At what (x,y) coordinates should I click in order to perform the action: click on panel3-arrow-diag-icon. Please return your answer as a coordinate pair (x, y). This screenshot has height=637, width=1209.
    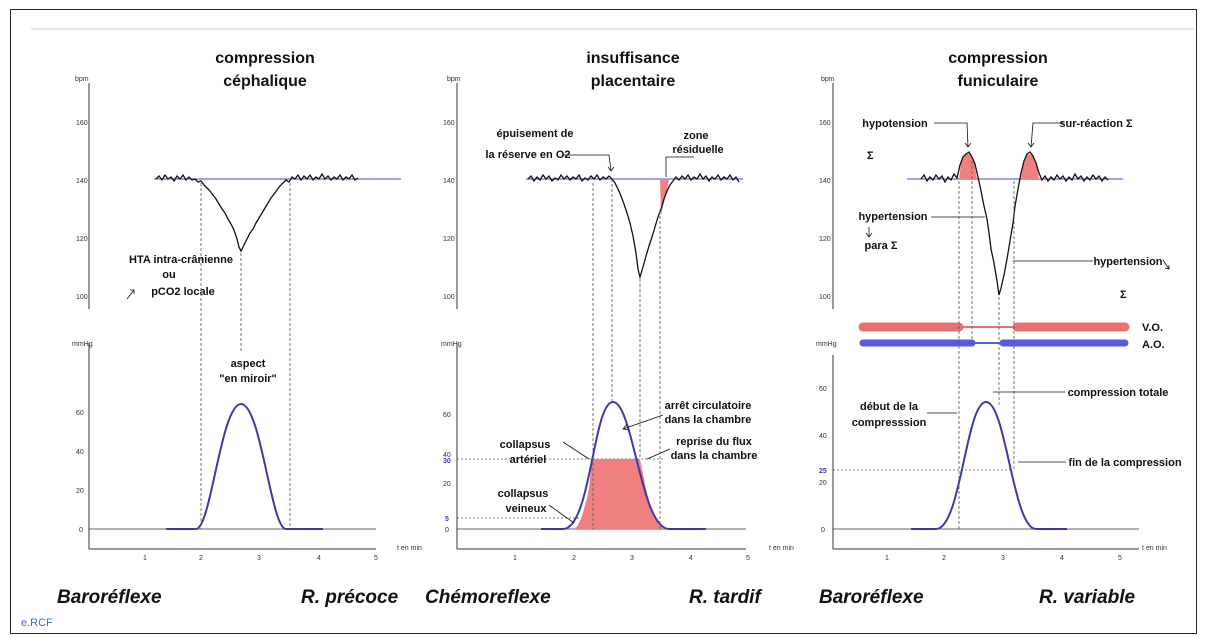
    Looking at the image, I should click on (1166, 264).